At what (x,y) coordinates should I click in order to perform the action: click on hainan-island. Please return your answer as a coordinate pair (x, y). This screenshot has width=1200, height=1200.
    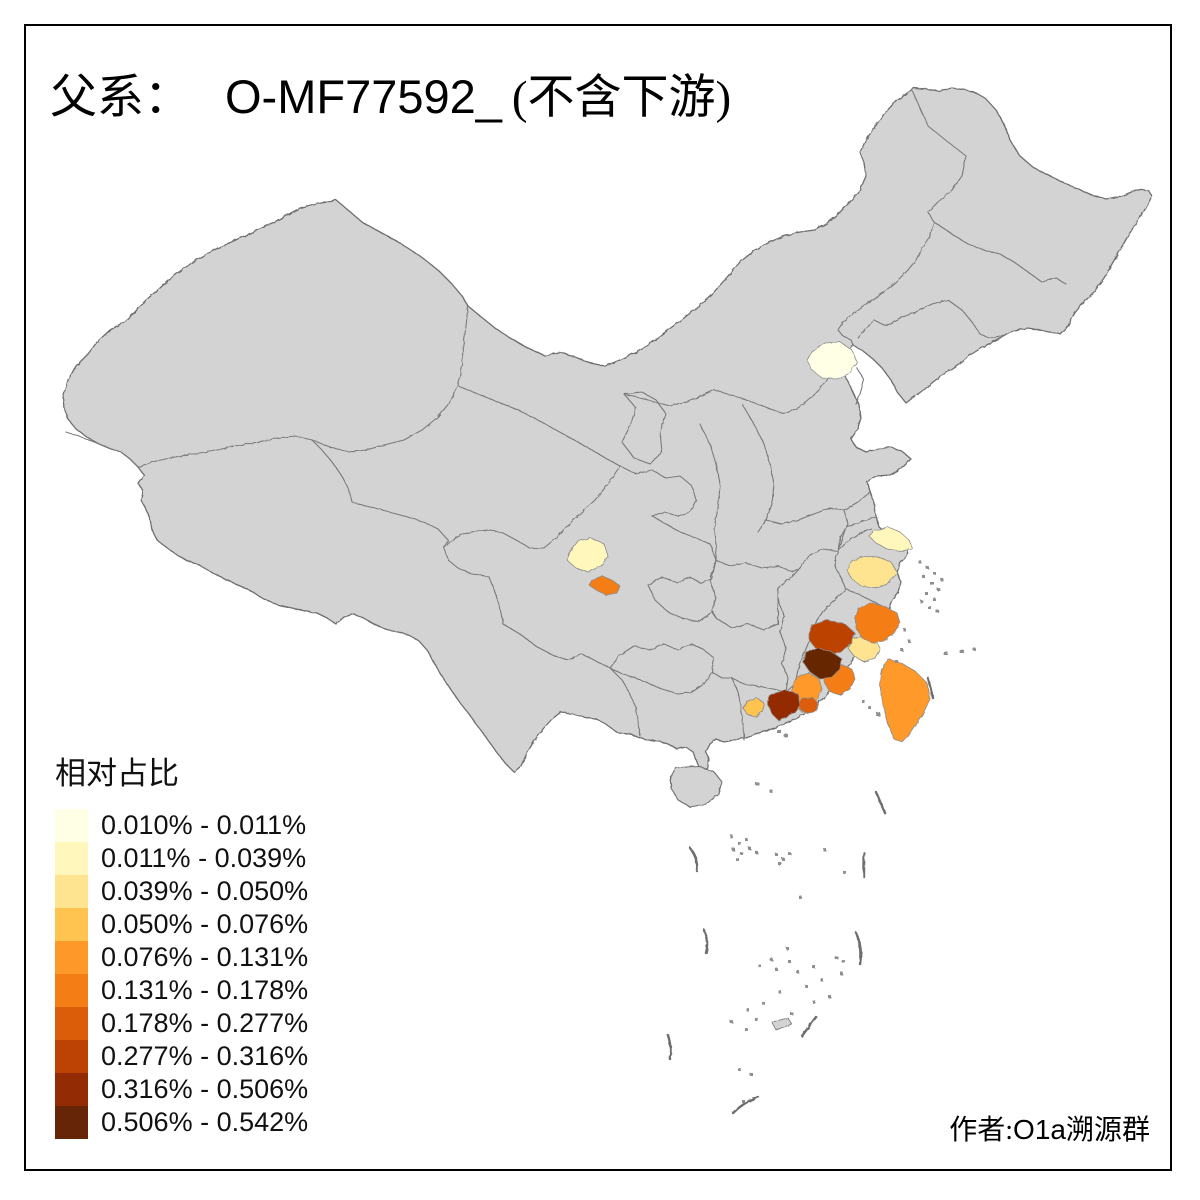
    Looking at the image, I should click on (696, 786).